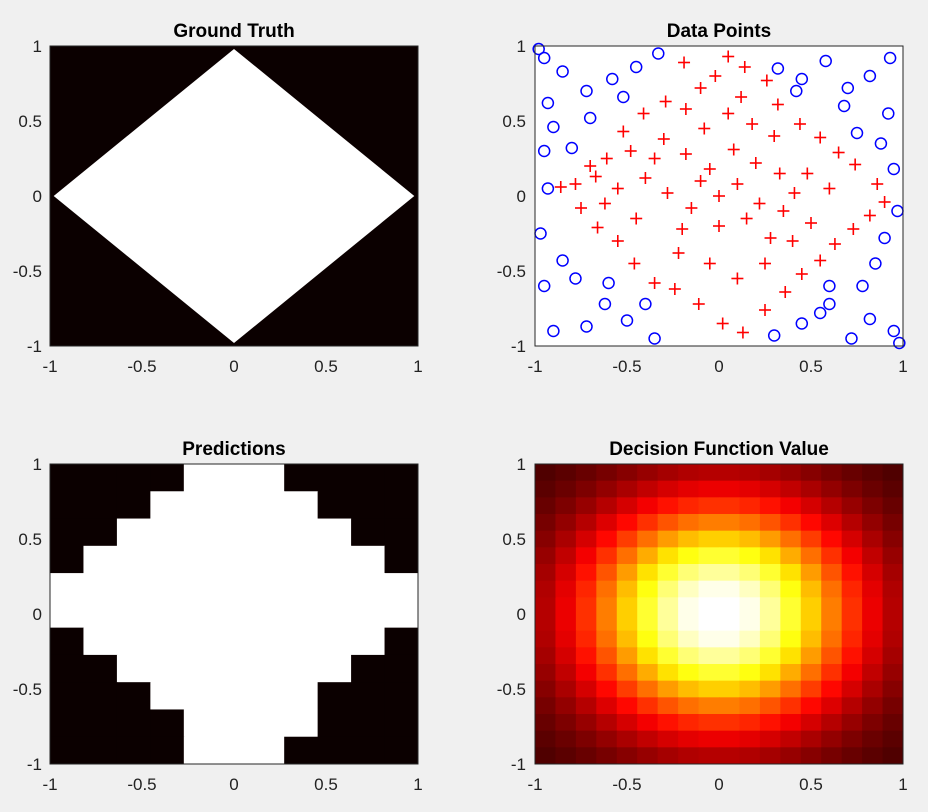 This screenshot has height=812, width=928. I want to click on x-tick-label: 0, so click(718, 366).